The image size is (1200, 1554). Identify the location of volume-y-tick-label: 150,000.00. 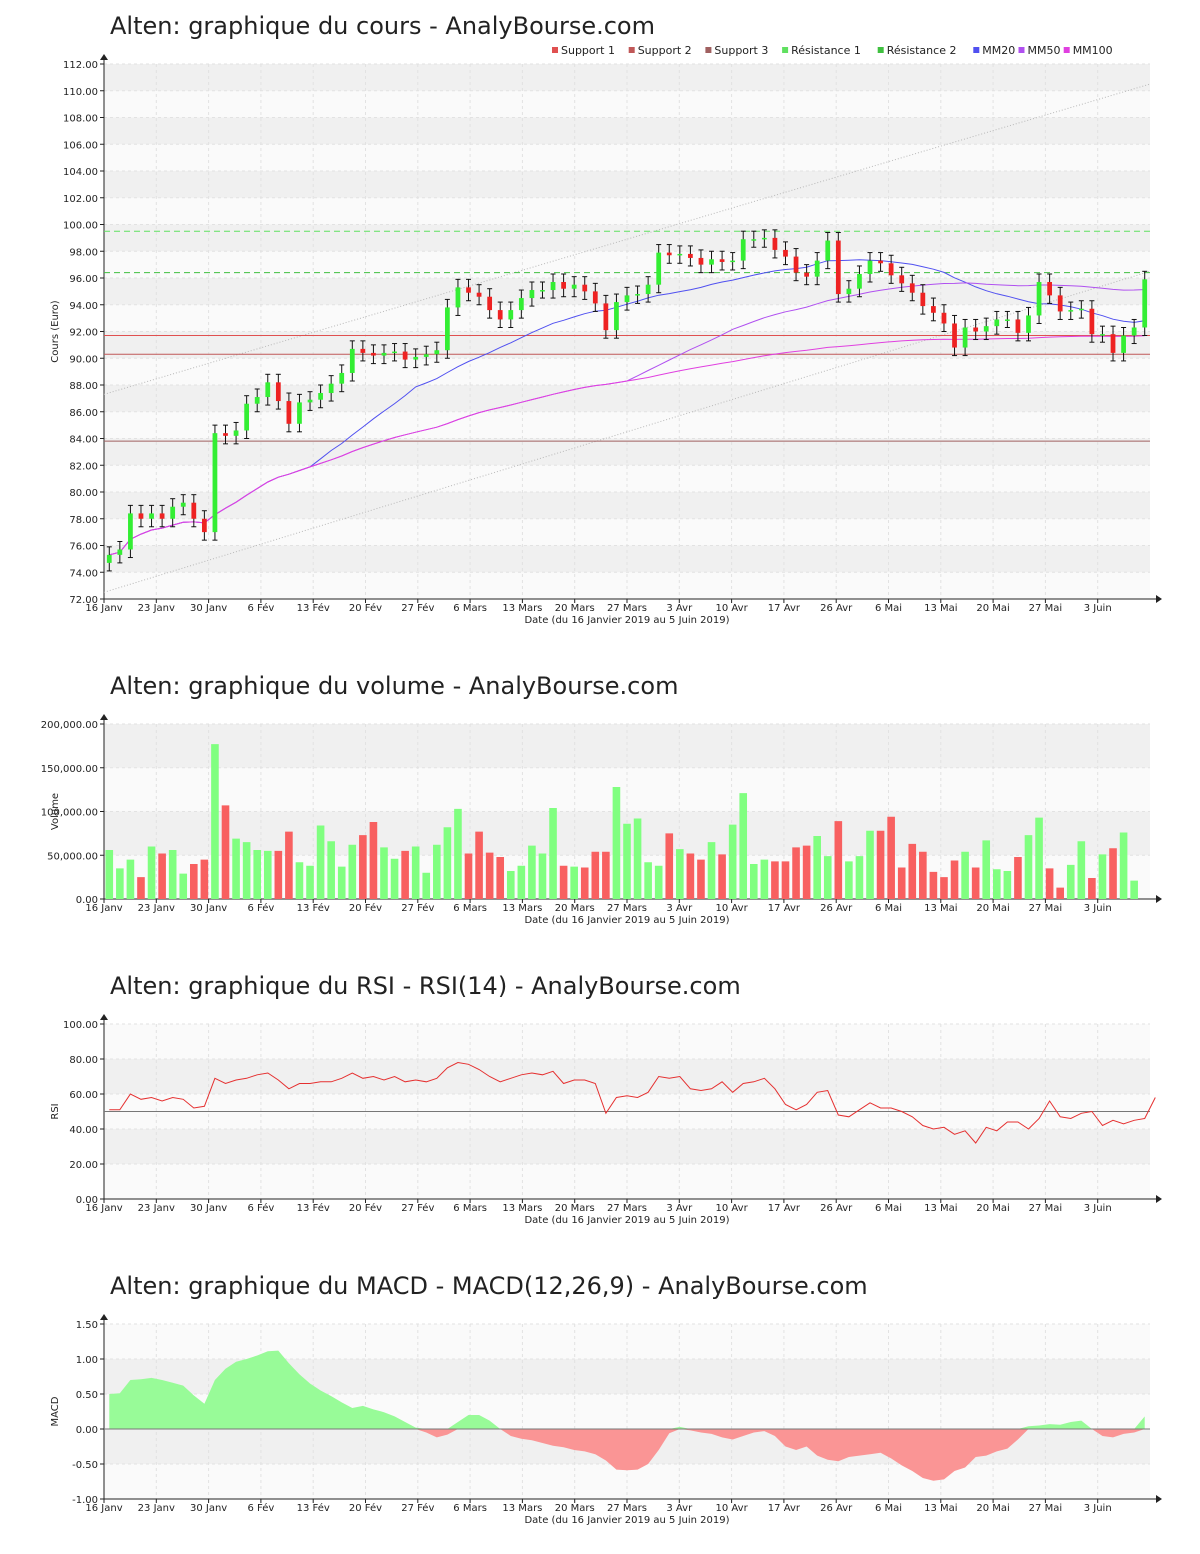
(69, 769).